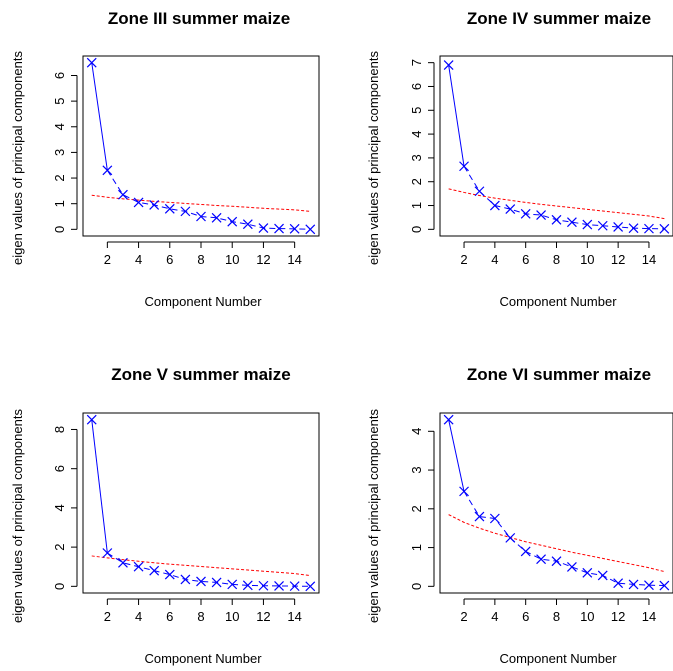 Image resolution: width=673 pixels, height=671 pixels. I want to click on x-tick-label: 6, so click(525, 259).